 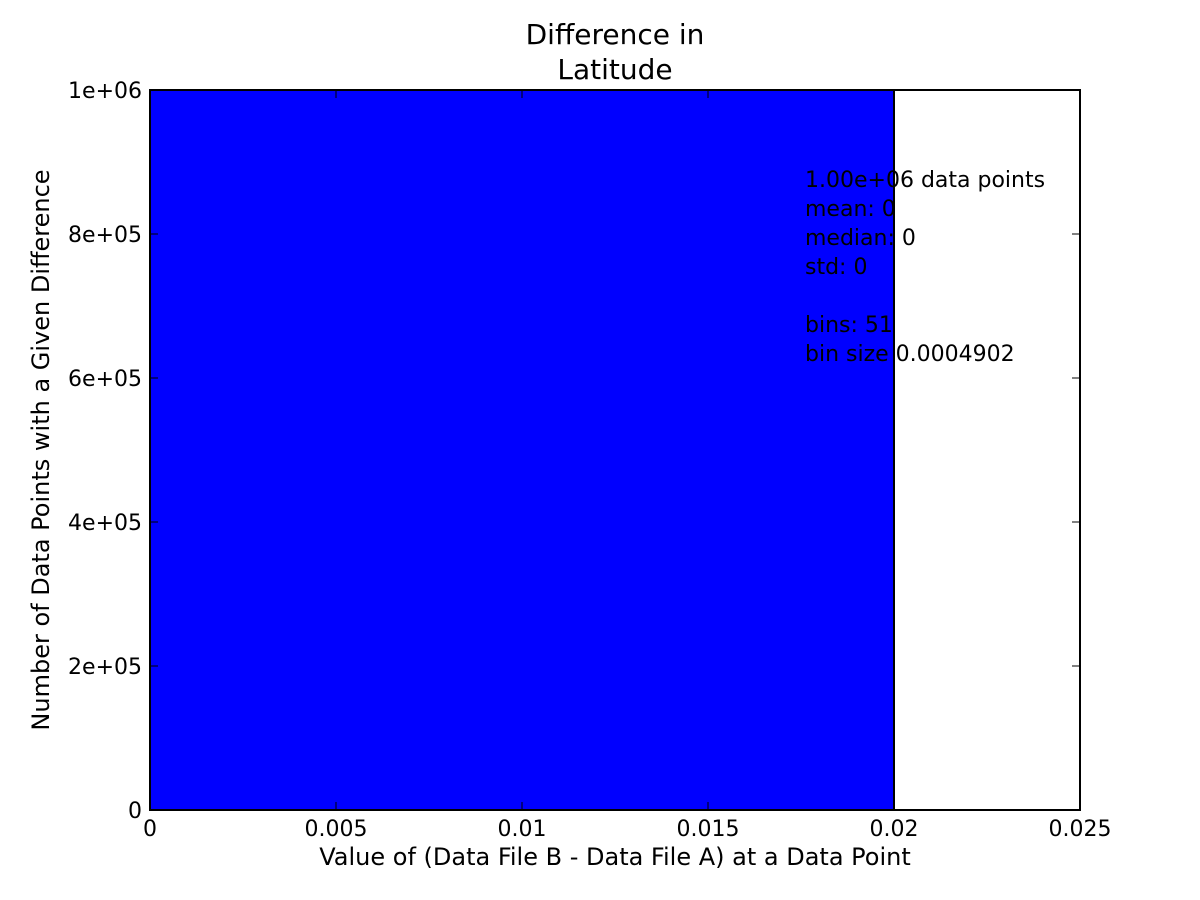 What do you see at coordinates (105, 667) in the screenshot?
I see `y-tick-label: 2e+05` at bounding box center [105, 667].